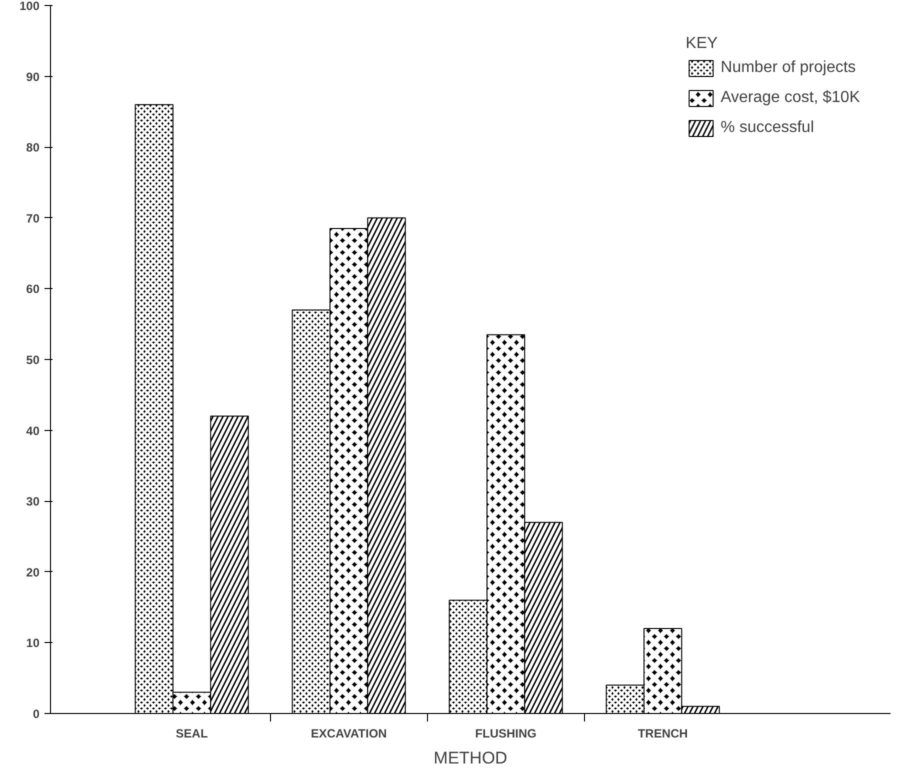 The height and width of the screenshot is (783, 912). Describe the element at coordinates (788, 68) in the screenshot. I see `legend-label: Number of projects` at that location.